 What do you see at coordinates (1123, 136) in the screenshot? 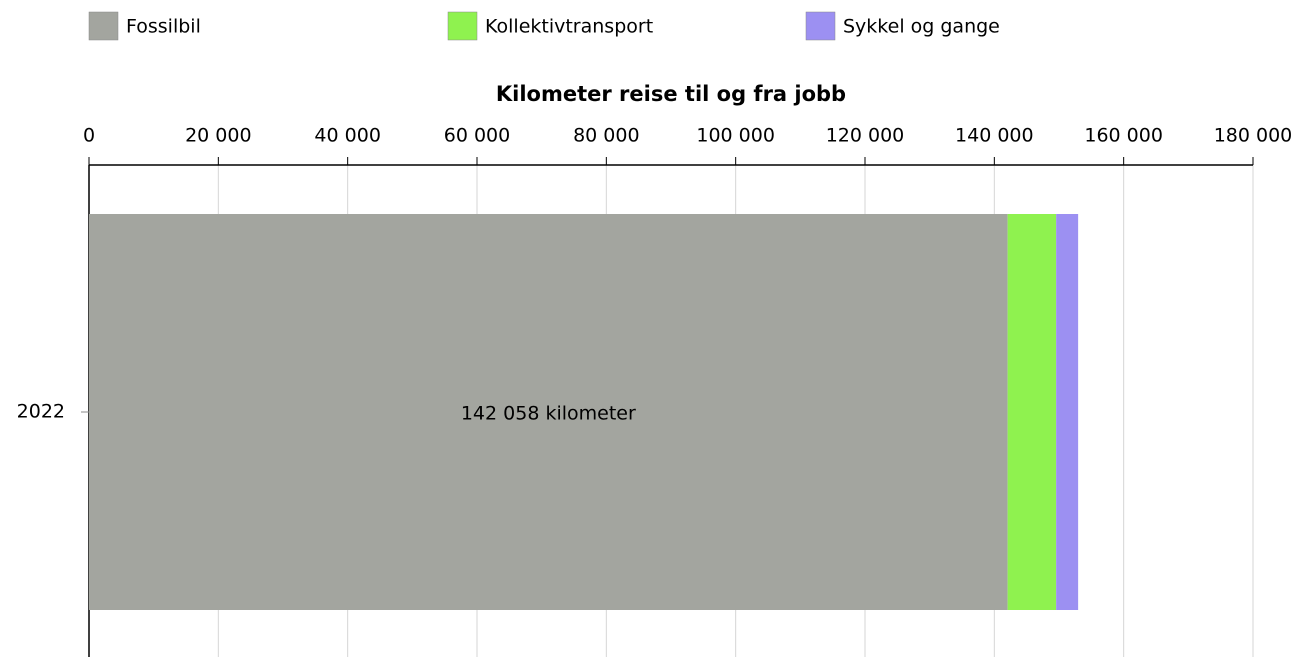
I see `x-tick-label: 160 000` at bounding box center [1123, 136].